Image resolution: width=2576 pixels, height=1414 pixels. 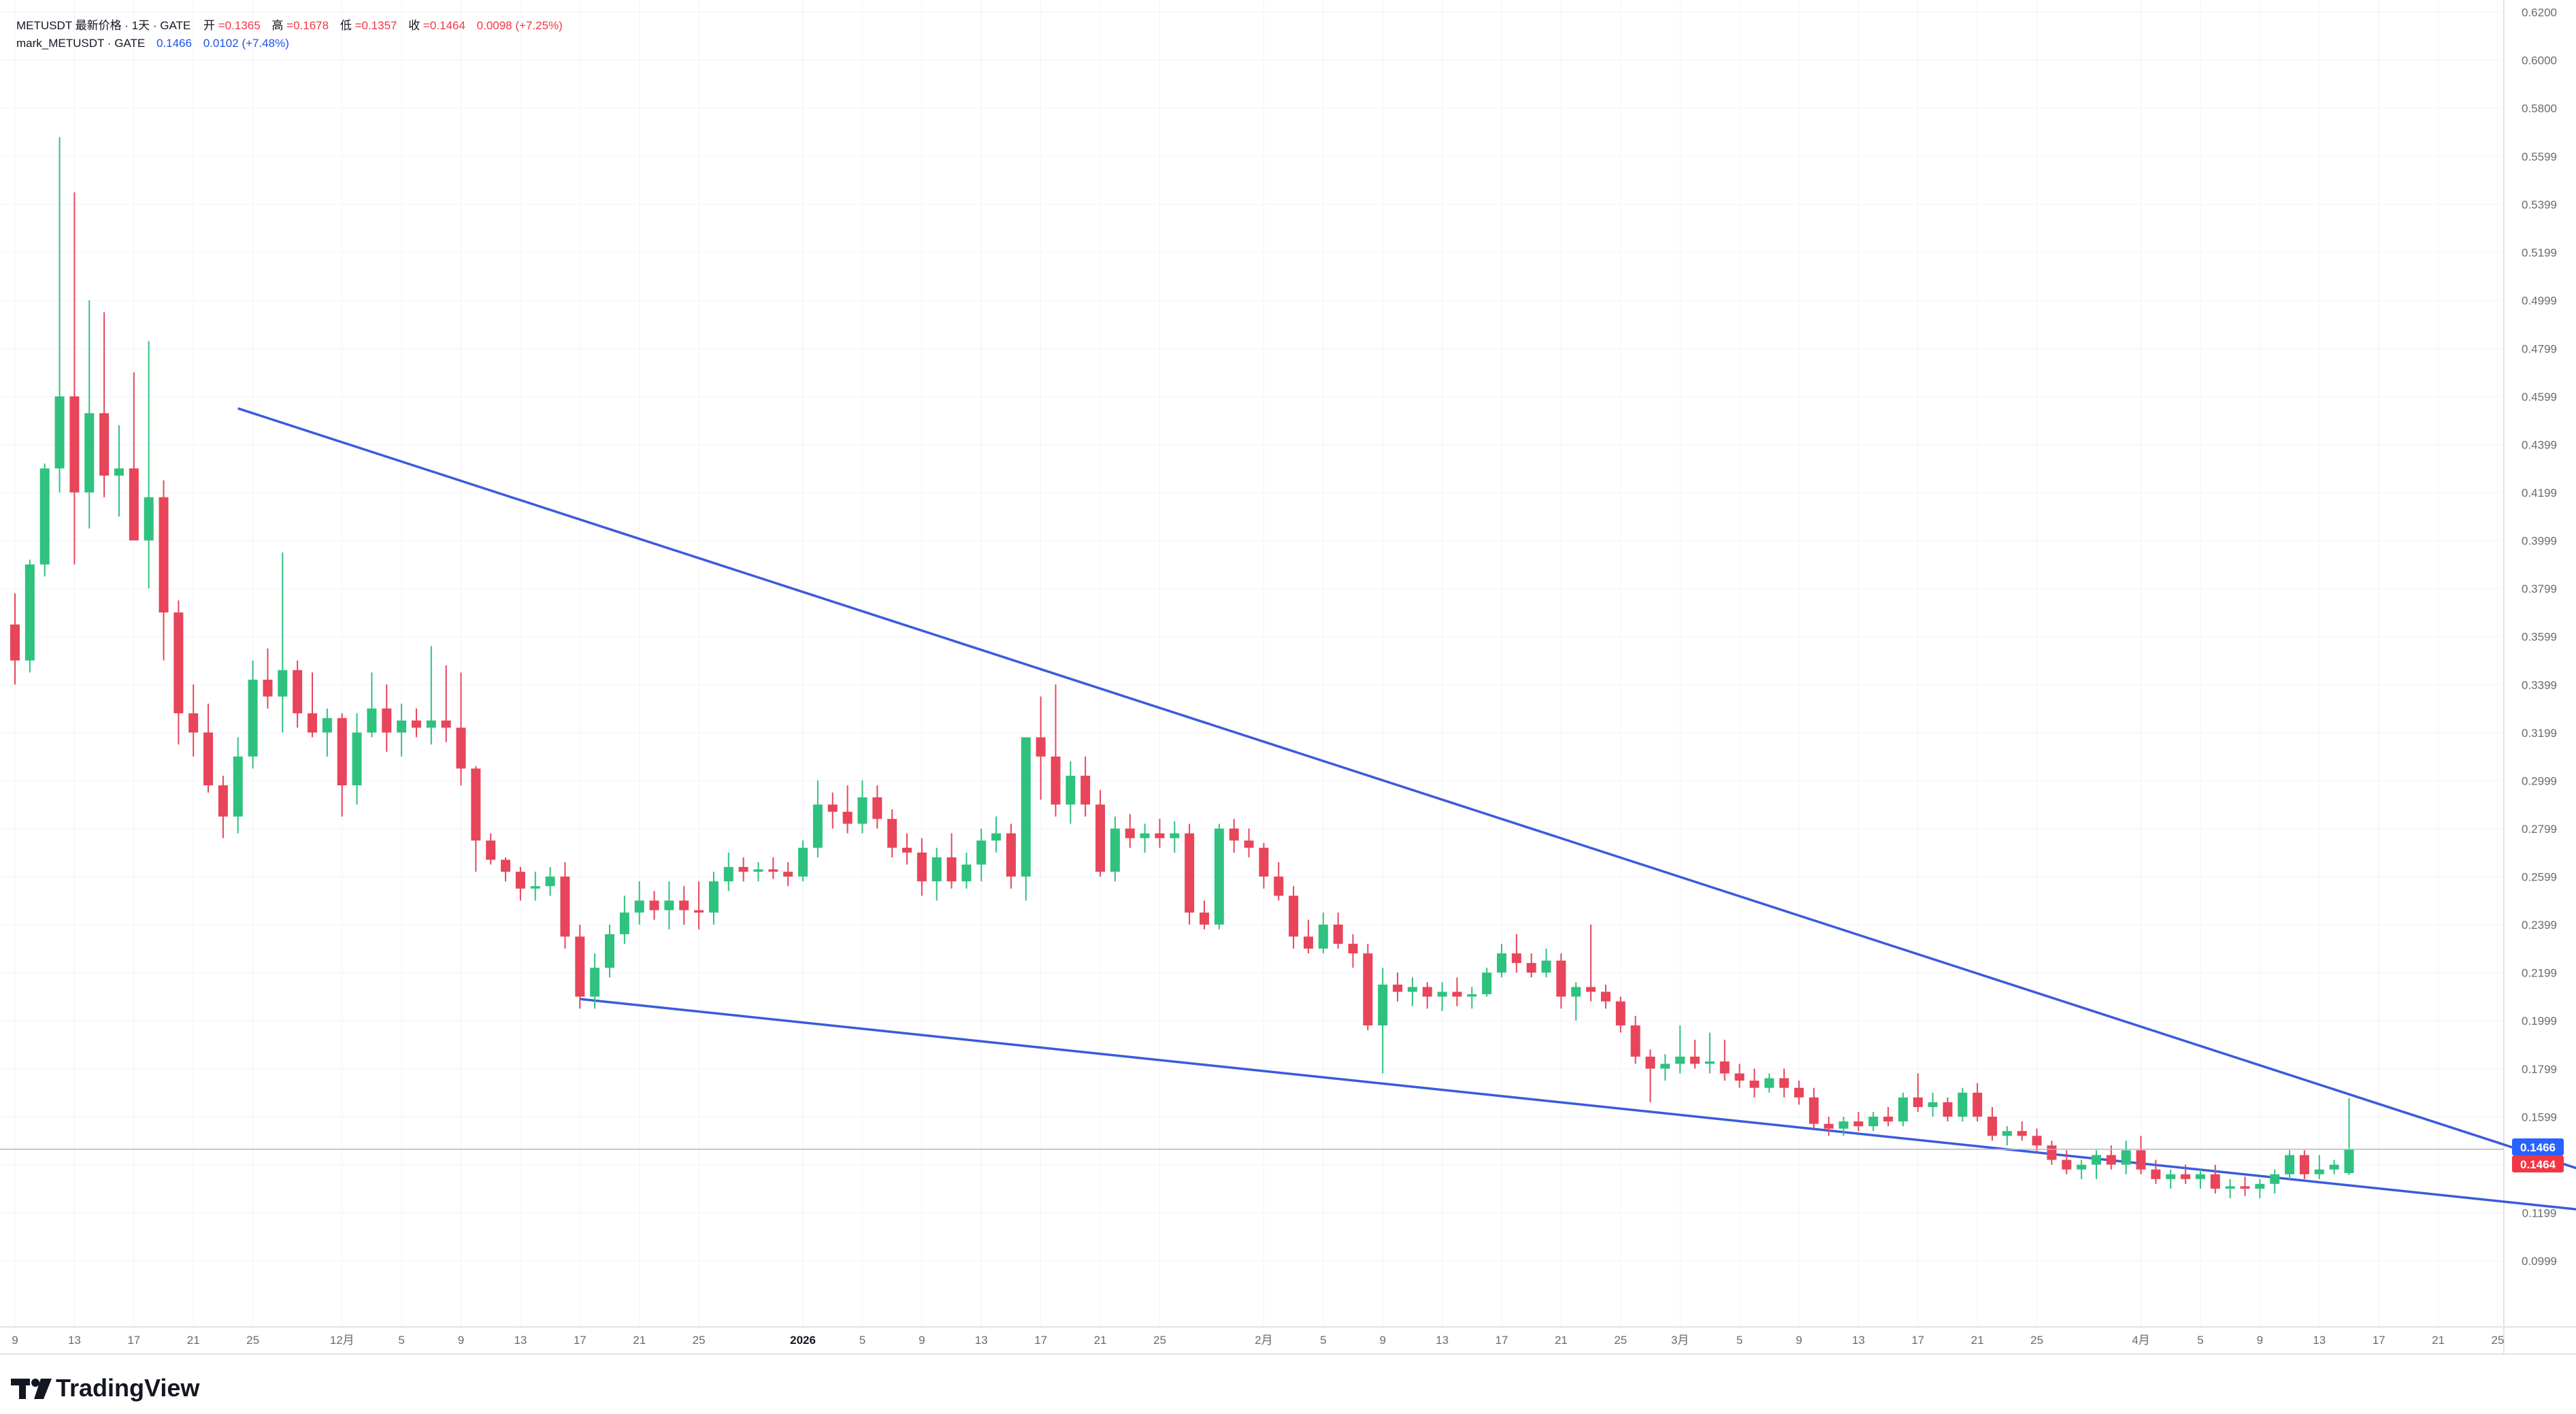 I want to click on legend-mark-change: 0.0102 (+7.48%), so click(x=246, y=43).